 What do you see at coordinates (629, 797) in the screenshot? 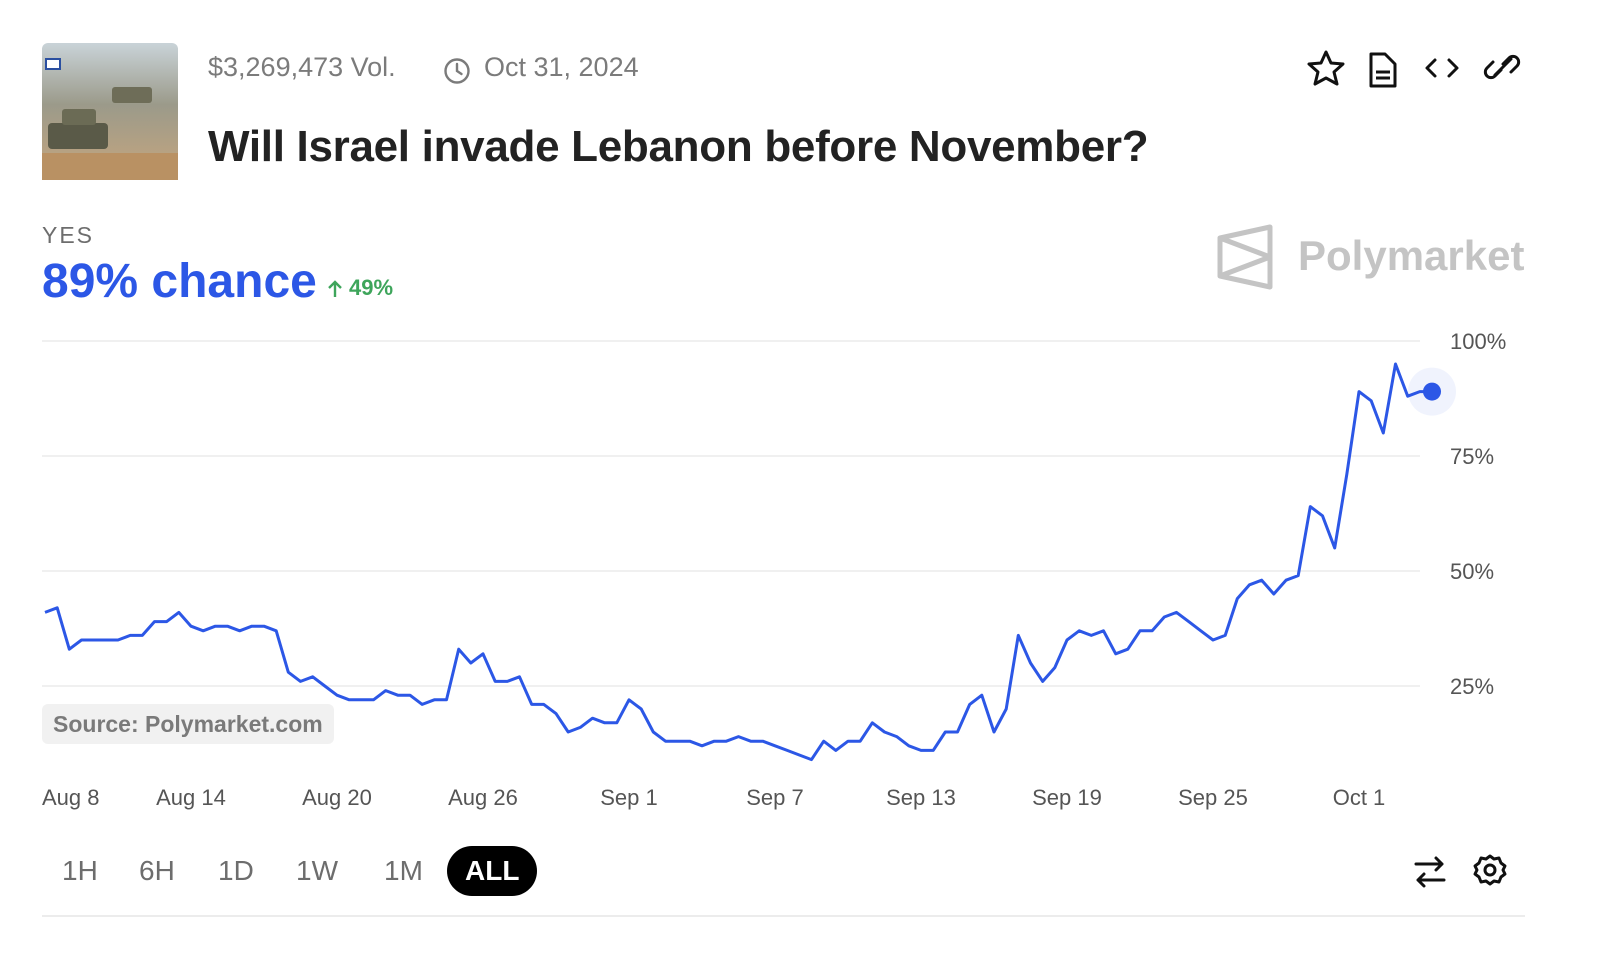
I see `x-tick-label: Sep 1` at bounding box center [629, 797].